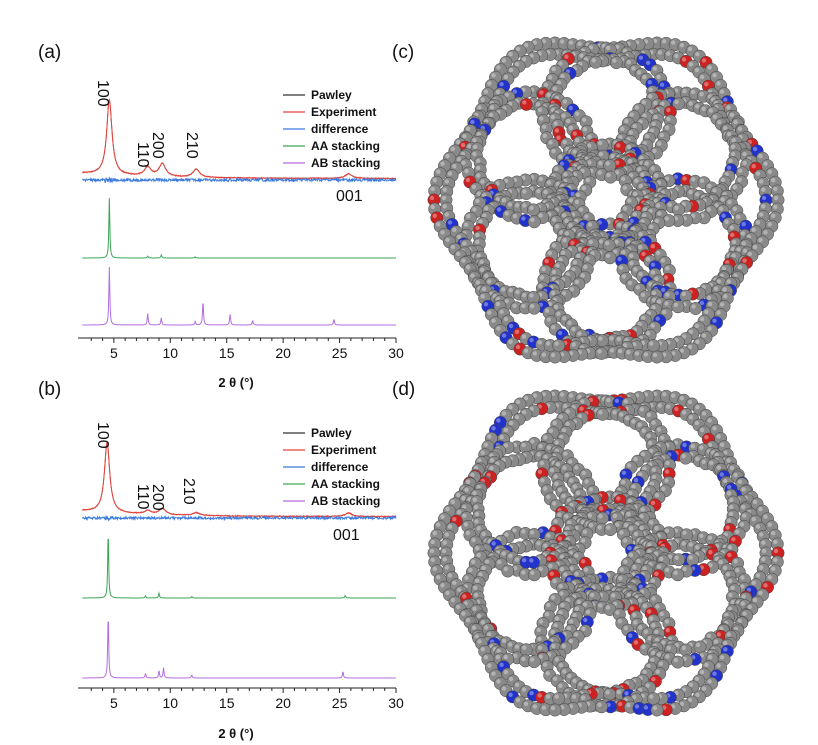 The image size is (818, 745). Describe the element at coordinates (239, 180) in the screenshot. I see `series-line-difference` at that location.